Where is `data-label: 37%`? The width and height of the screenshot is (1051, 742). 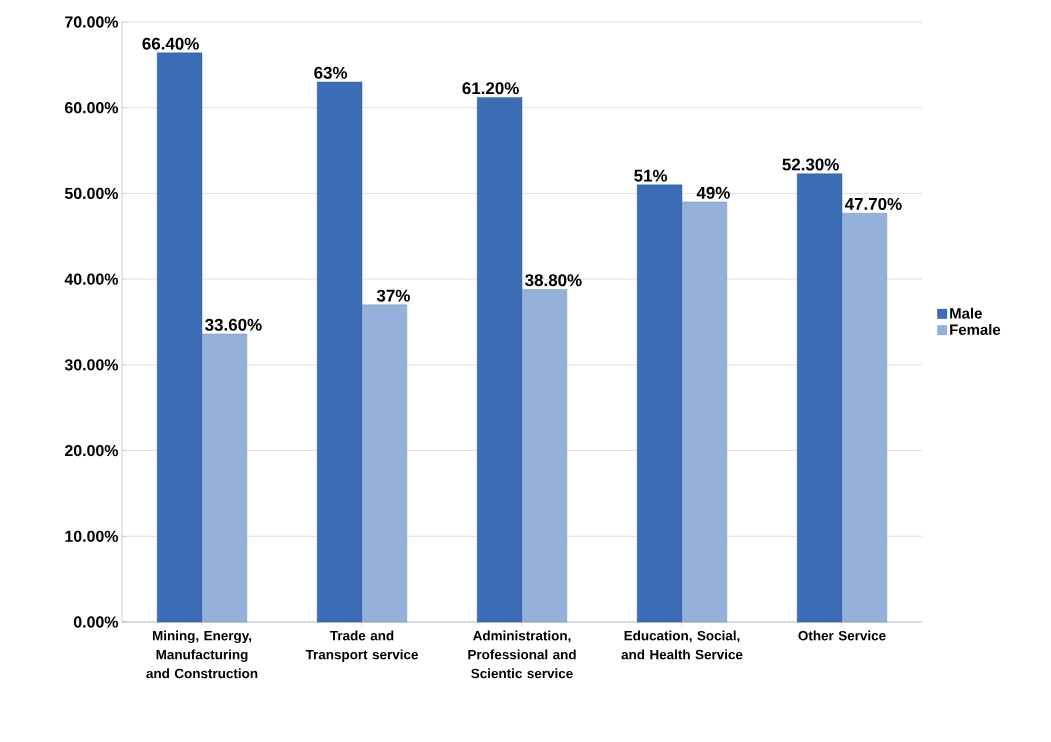
data-label: 37% is located at coordinates (393, 295).